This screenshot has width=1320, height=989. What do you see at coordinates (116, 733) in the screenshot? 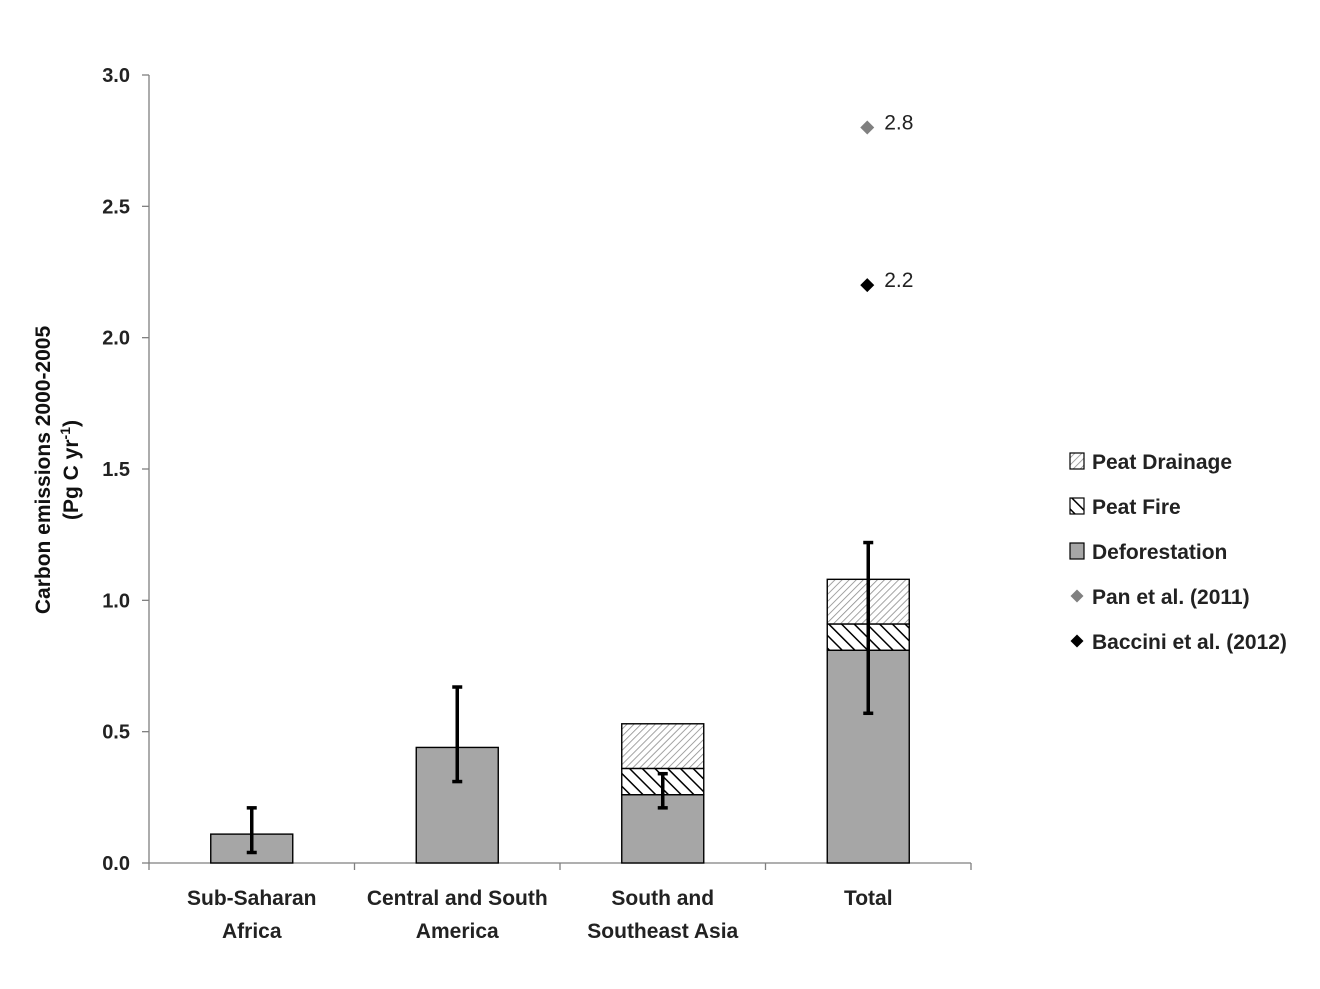
I see `y-tick-label: 0.5` at bounding box center [116, 733].